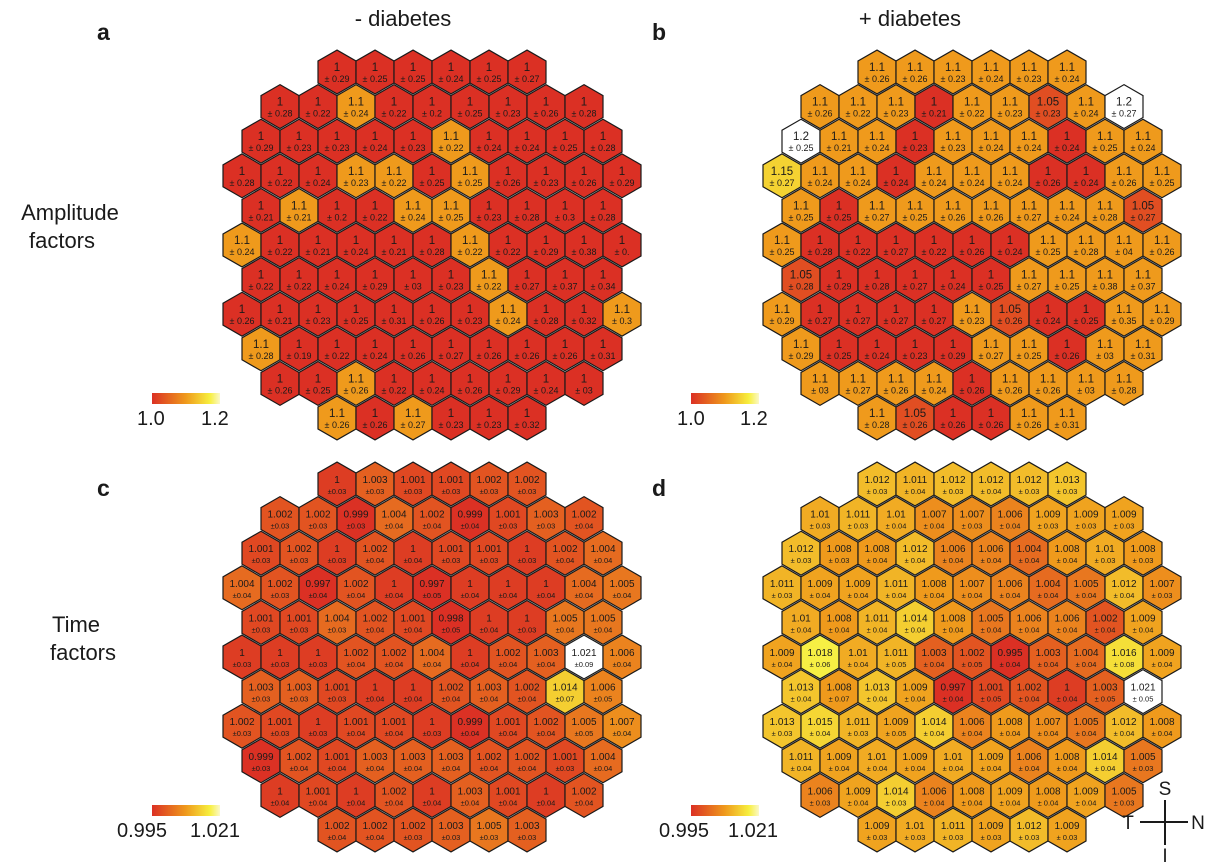  What do you see at coordinates (990, 826) in the screenshot?
I see `hex-mean-value: 1.009` at bounding box center [990, 826].